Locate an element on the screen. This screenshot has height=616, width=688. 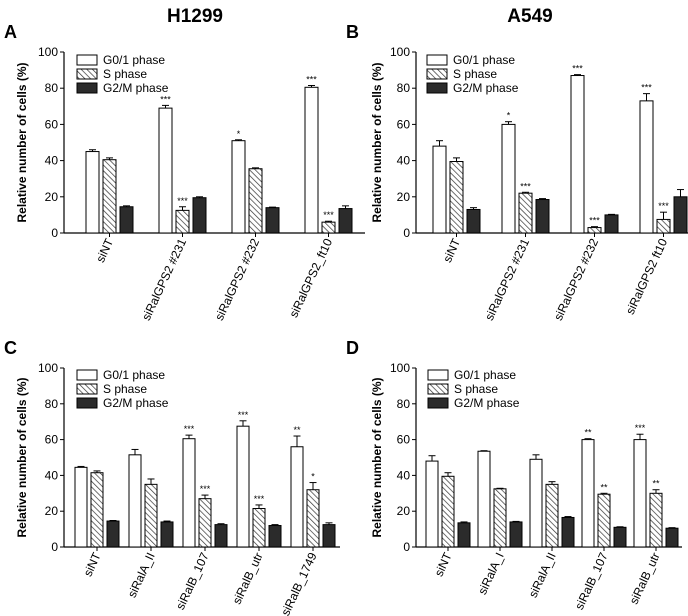
x-tick-label: siRalGPS2 ft10 is located at coordinates (646, 276).